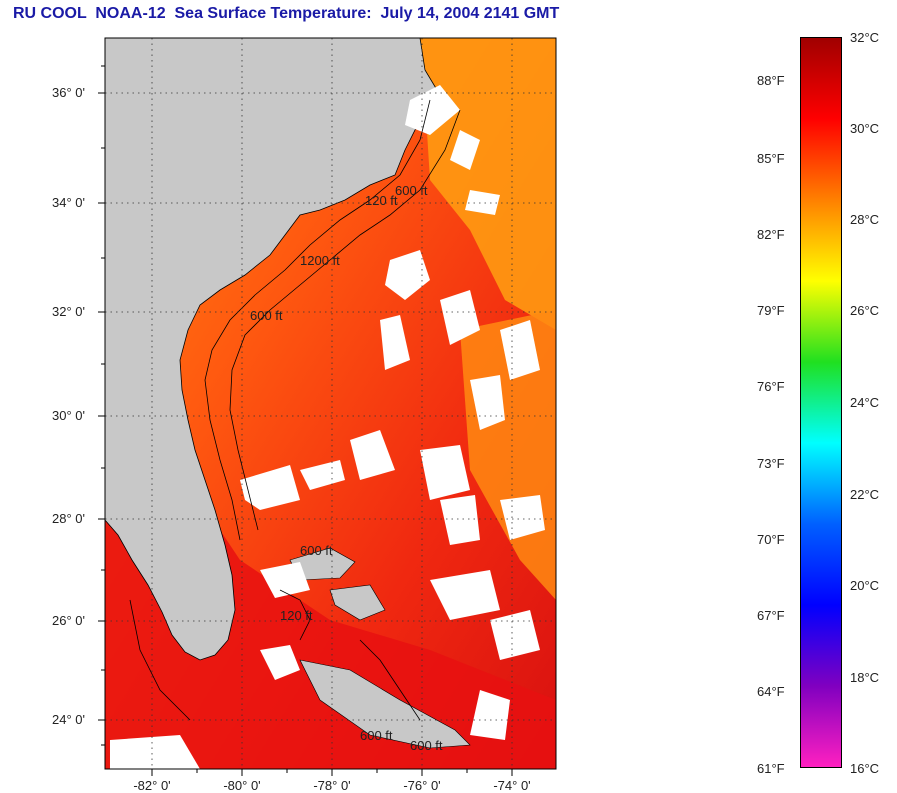  What do you see at coordinates (331, 785) in the screenshot?
I see `lon-label: -78° 0'` at bounding box center [331, 785].